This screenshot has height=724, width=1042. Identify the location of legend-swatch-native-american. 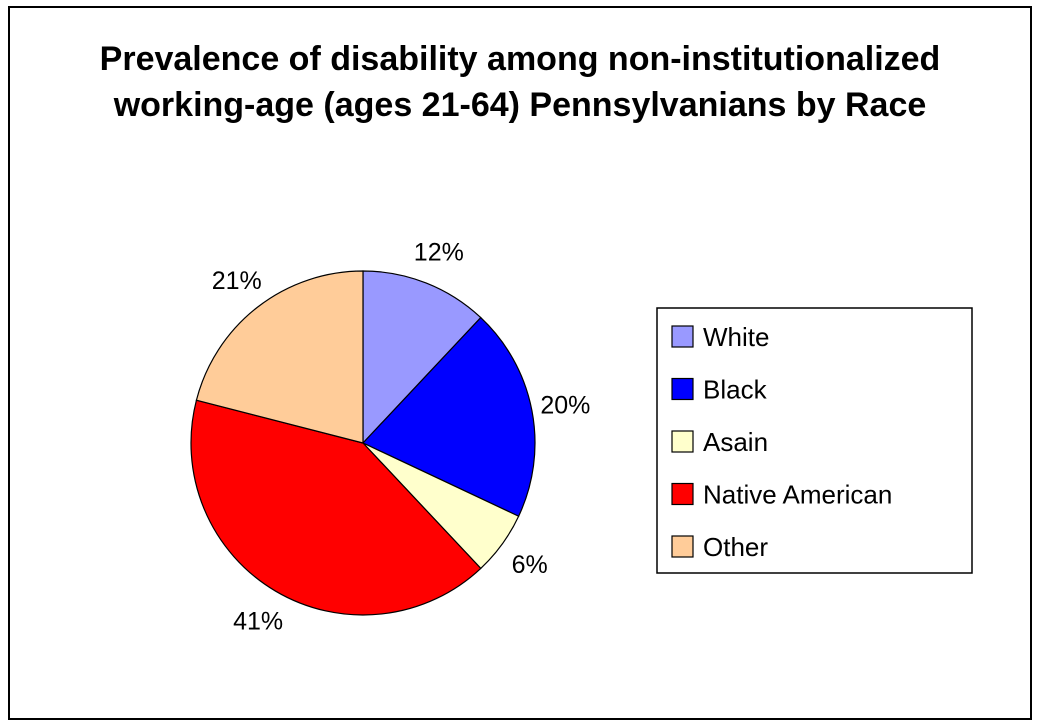
(682, 494).